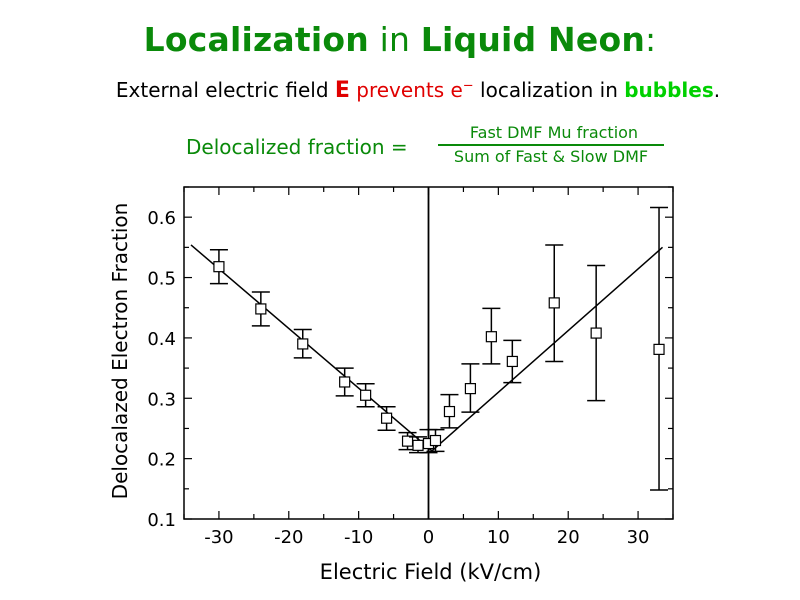 The image size is (800, 600). What do you see at coordinates (394, 39) in the screenshot?
I see `title-in: in` at bounding box center [394, 39].